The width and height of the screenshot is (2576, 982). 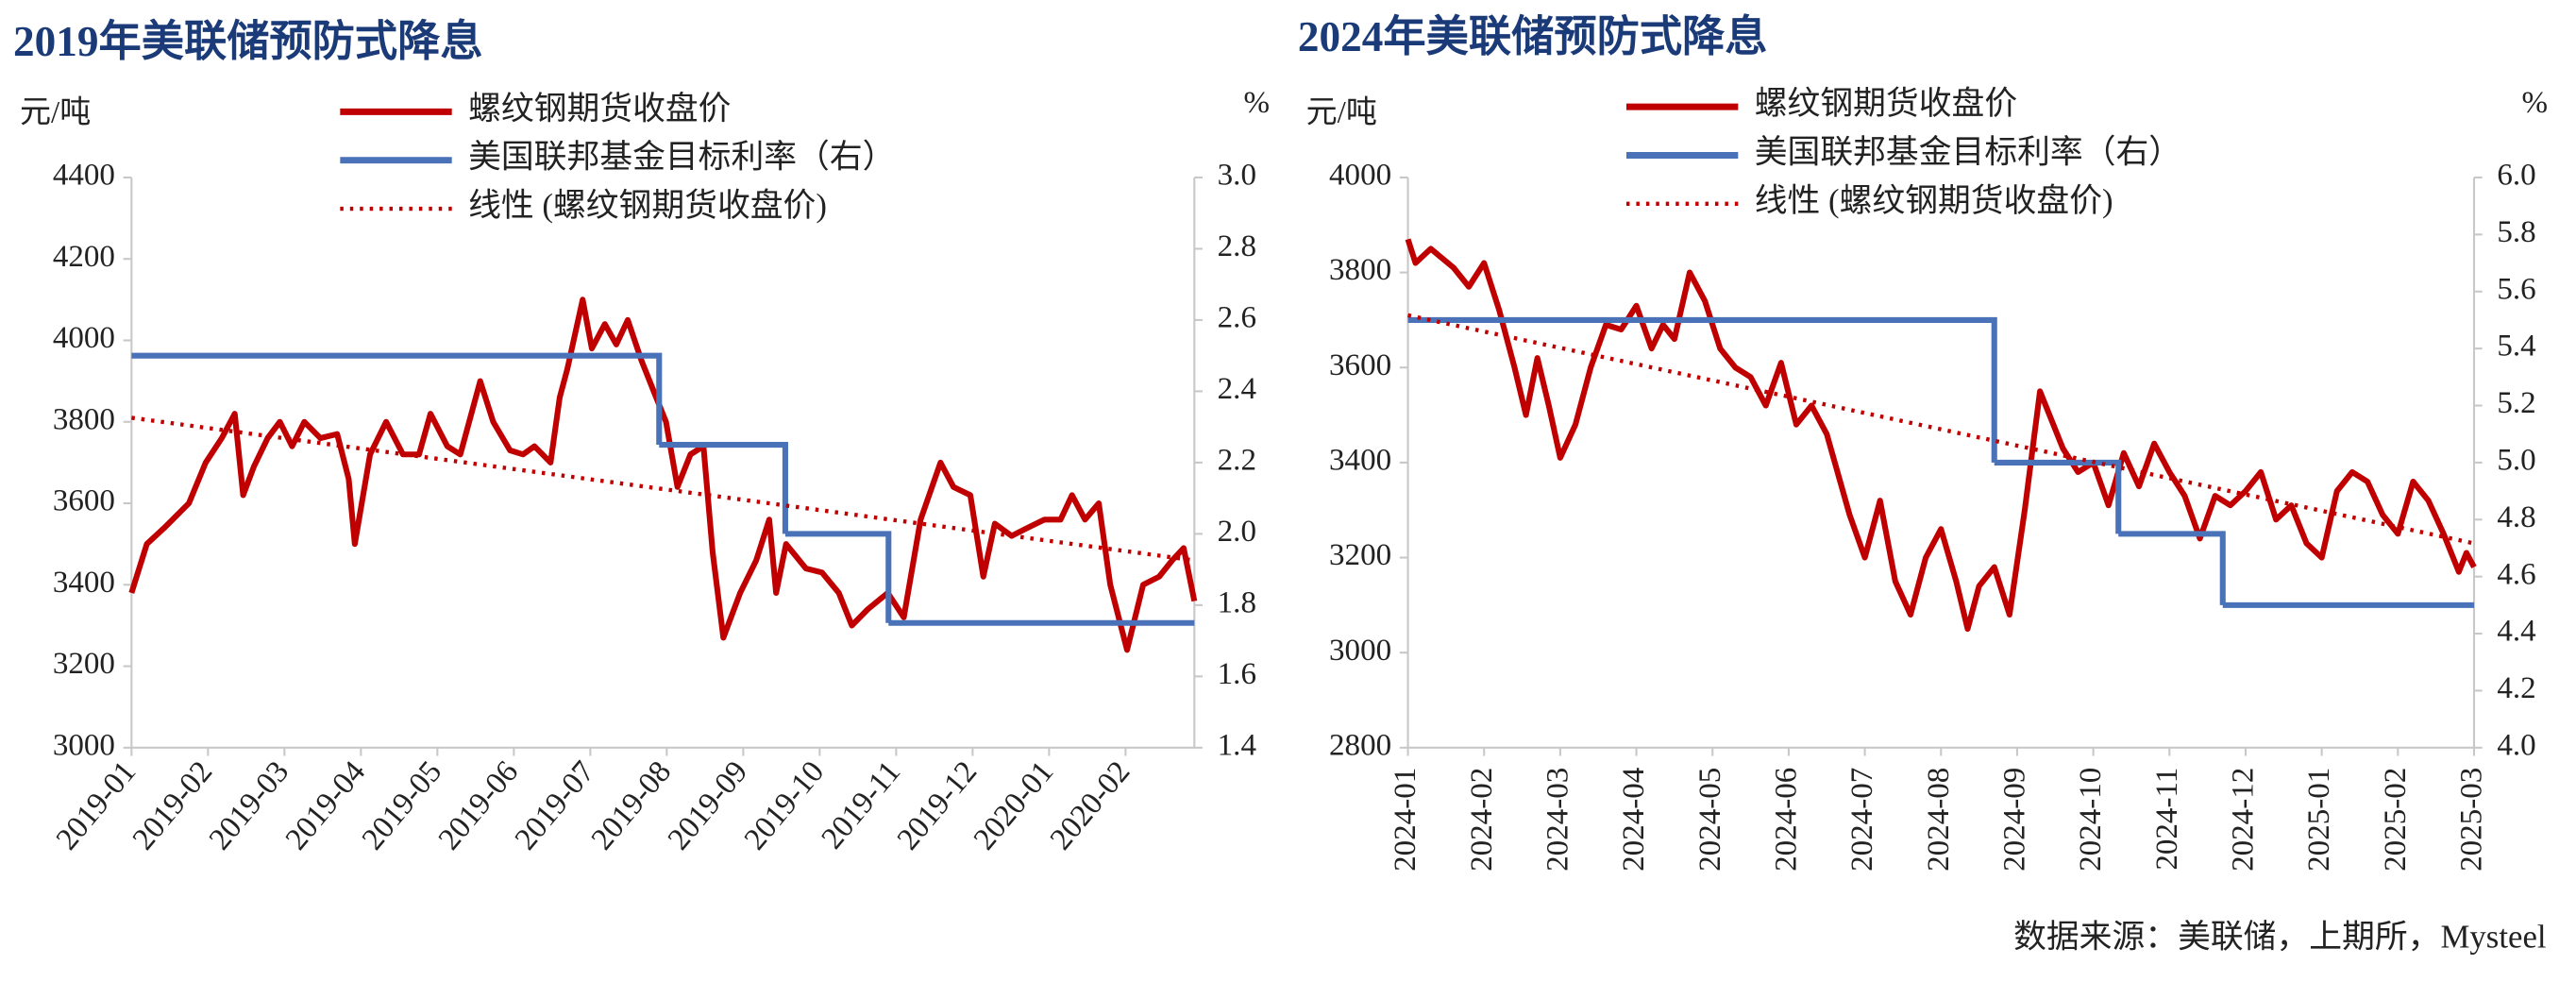 What do you see at coordinates (555, 806) in the screenshot?
I see `x-tick-label: 2019-07` at bounding box center [555, 806].